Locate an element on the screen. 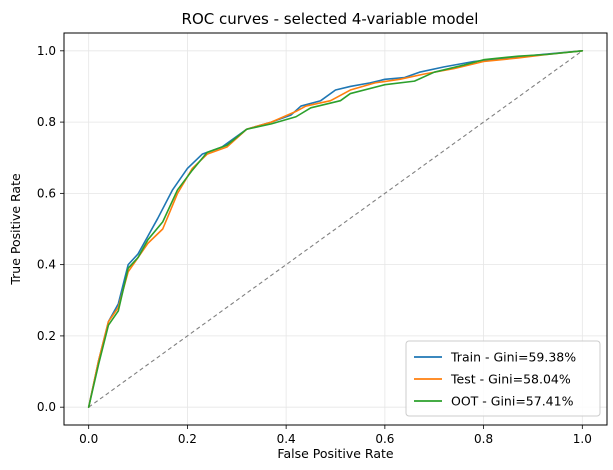 The height and width of the screenshot is (470, 613). y-tick-label: 0.4 is located at coordinates (46, 265).